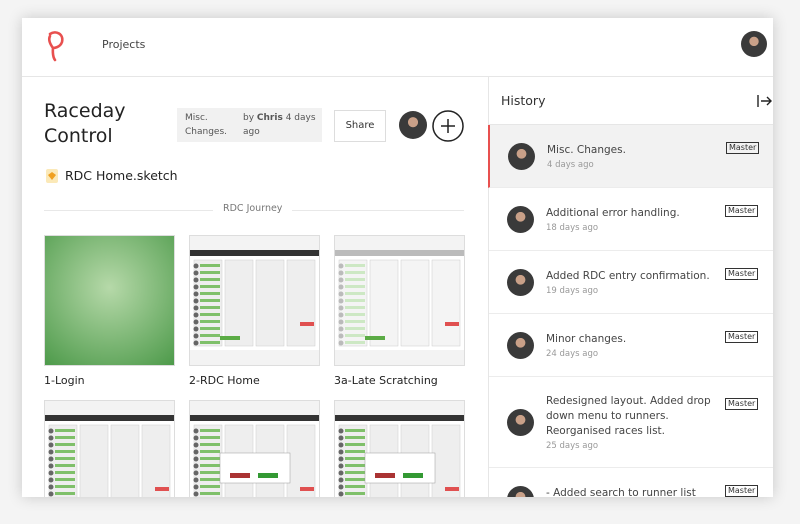 The height and width of the screenshot is (524, 800). I want to click on commit-time: 25 days ago, so click(572, 446).